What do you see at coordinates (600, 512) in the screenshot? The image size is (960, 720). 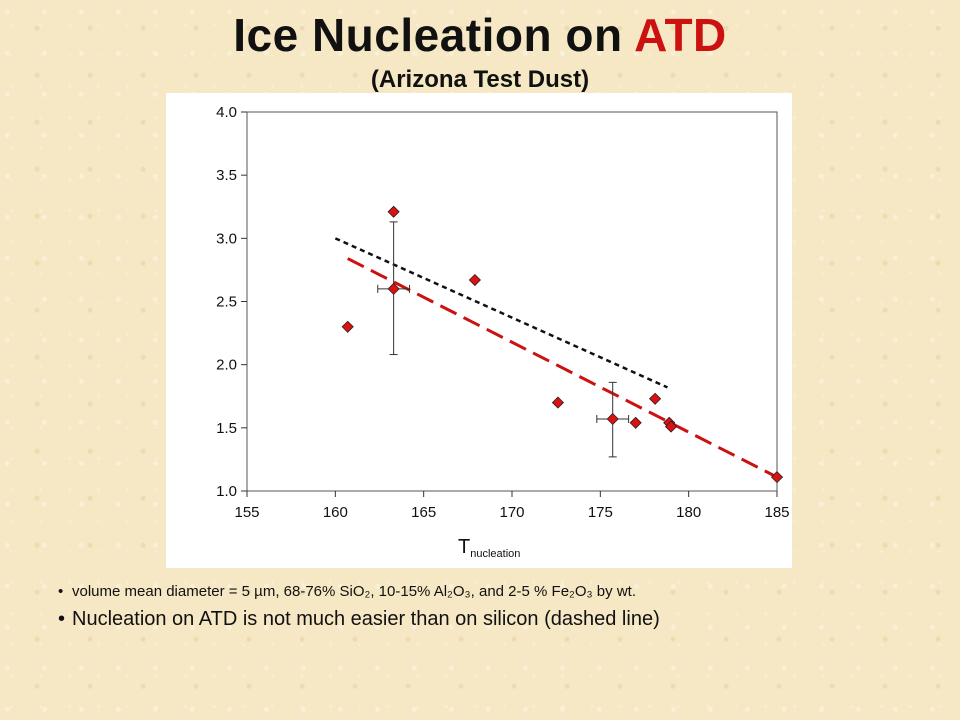 I see `x-tick-label: 175` at bounding box center [600, 512].